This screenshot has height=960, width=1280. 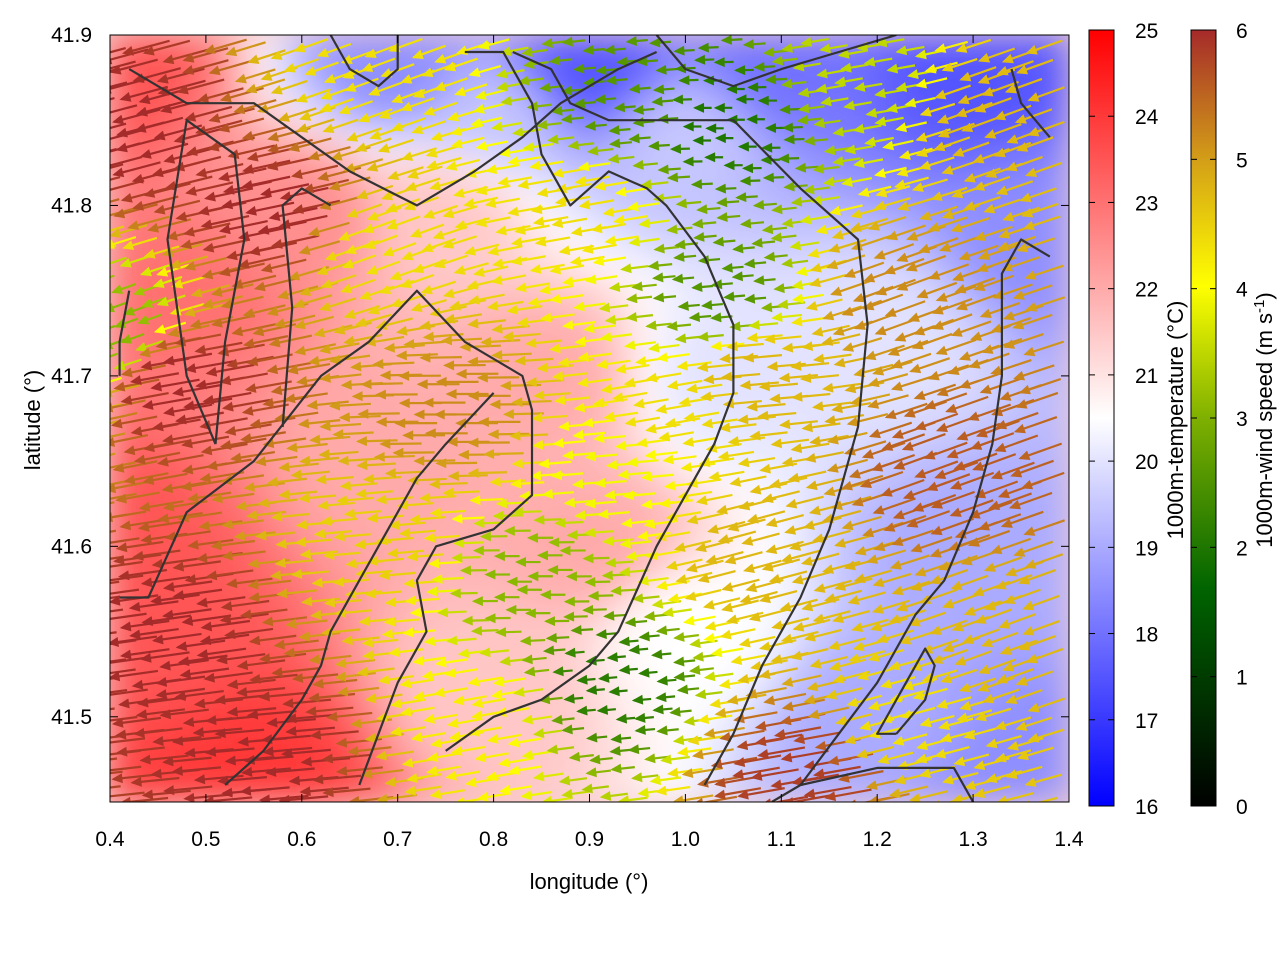 What do you see at coordinates (1242, 290) in the screenshot?
I see `colorbar-tick-label: 4` at bounding box center [1242, 290].